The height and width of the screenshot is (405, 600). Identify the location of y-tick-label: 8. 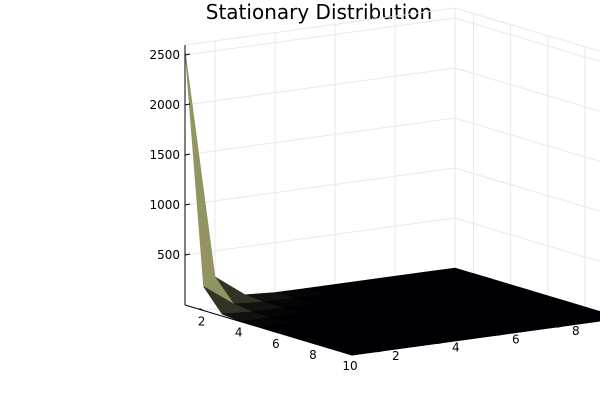
(576, 331).